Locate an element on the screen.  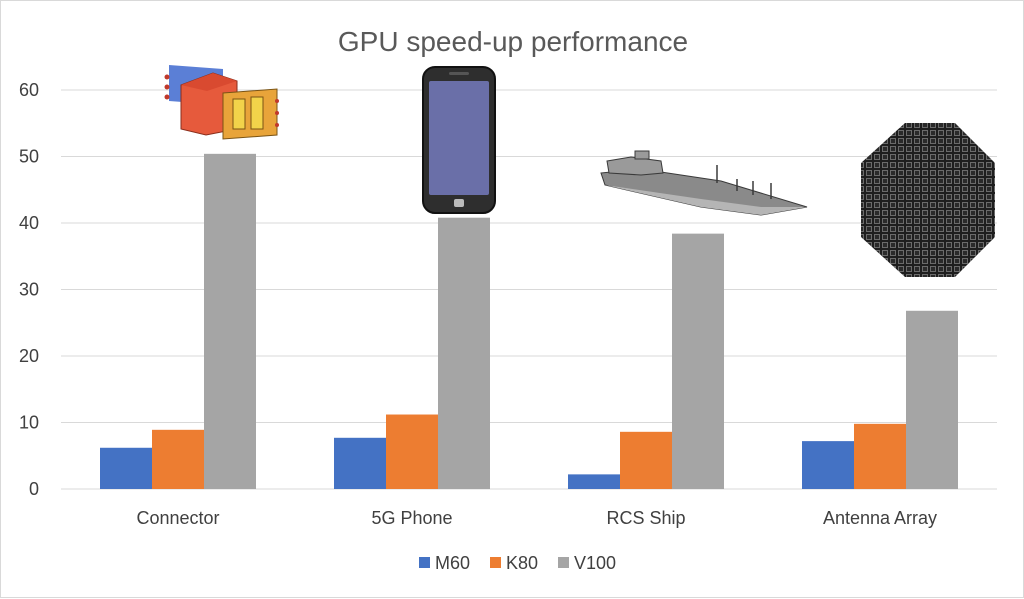
legend-label-m60: M60 is located at coordinates (452, 563).